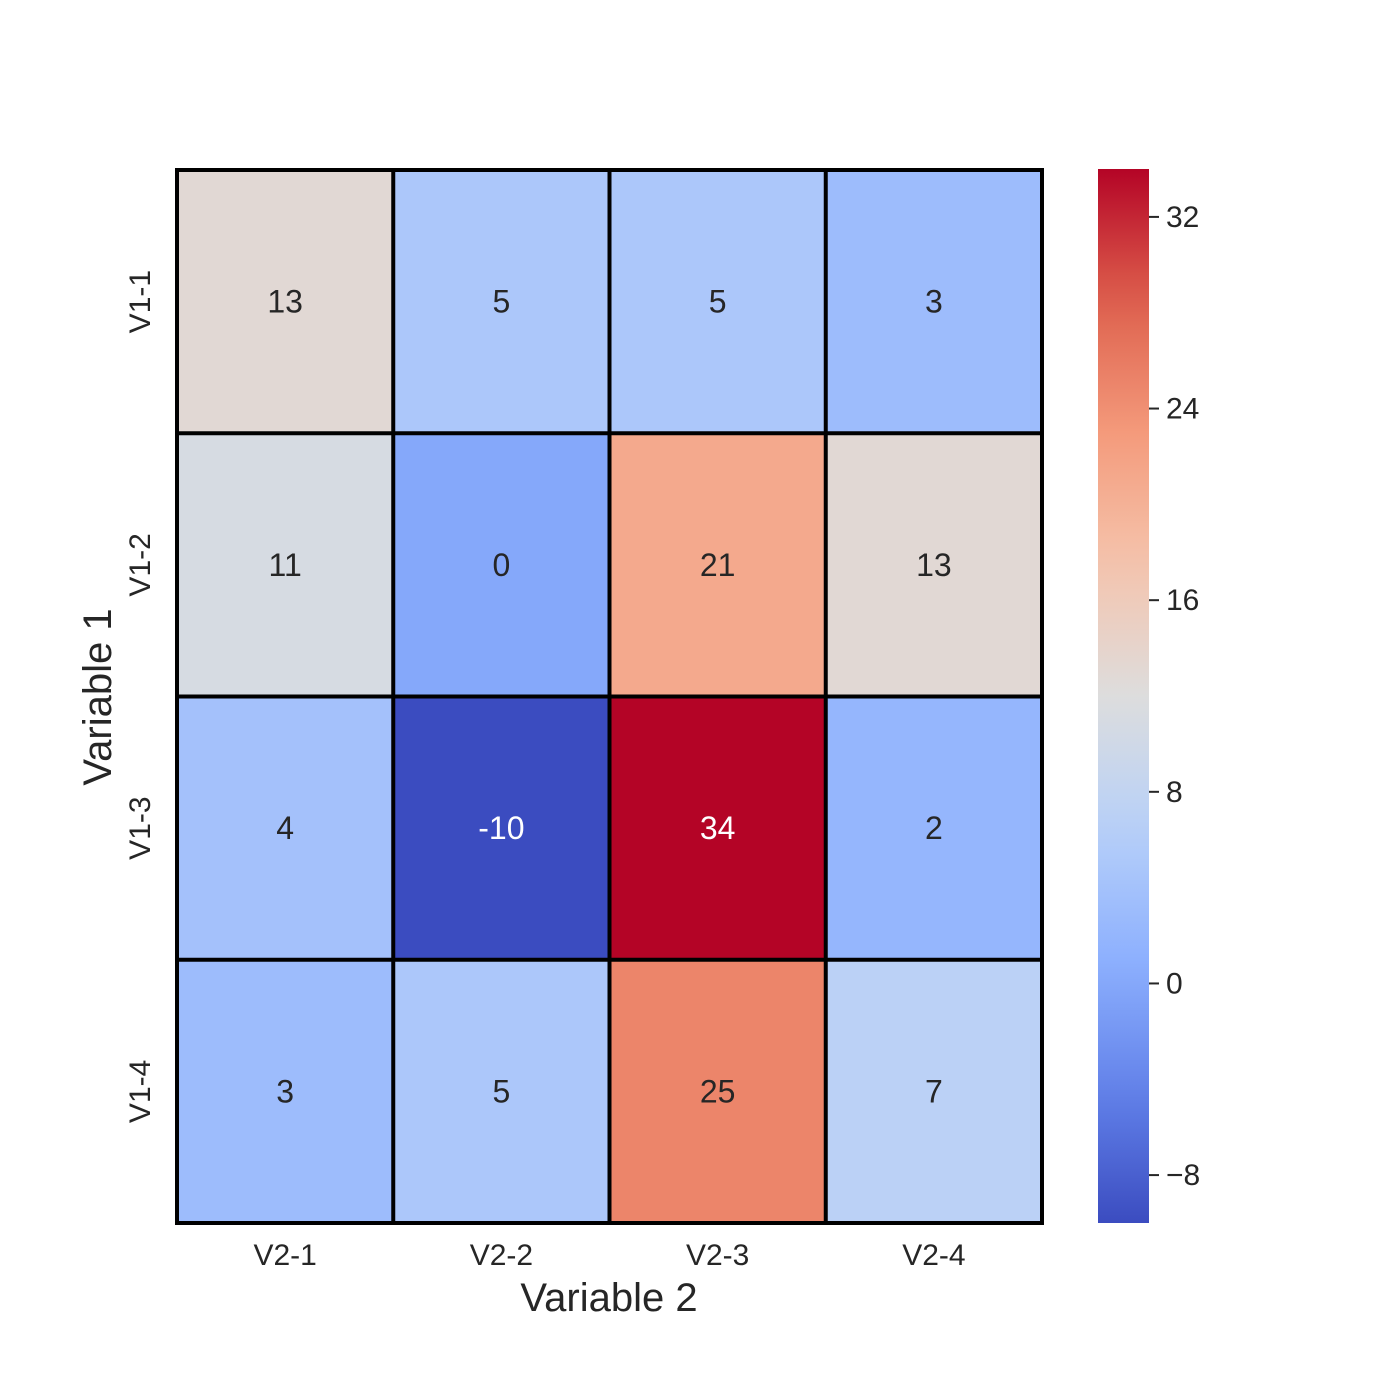 The width and height of the screenshot is (1400, 1400). What do you see at coordinates (1183, 1175) in the screenshot?
I see `colorbar-tick-label: −8` at bounding box center [1183, 1175].